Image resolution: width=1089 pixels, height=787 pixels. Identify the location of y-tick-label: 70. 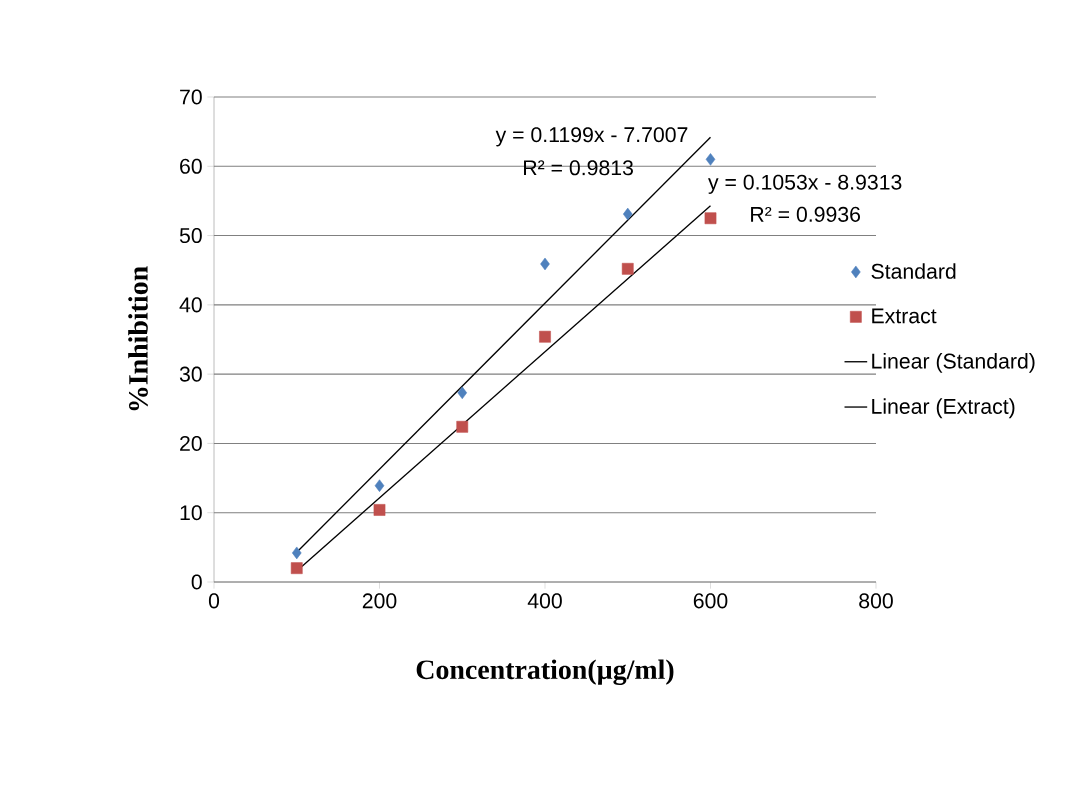
(191, 97).